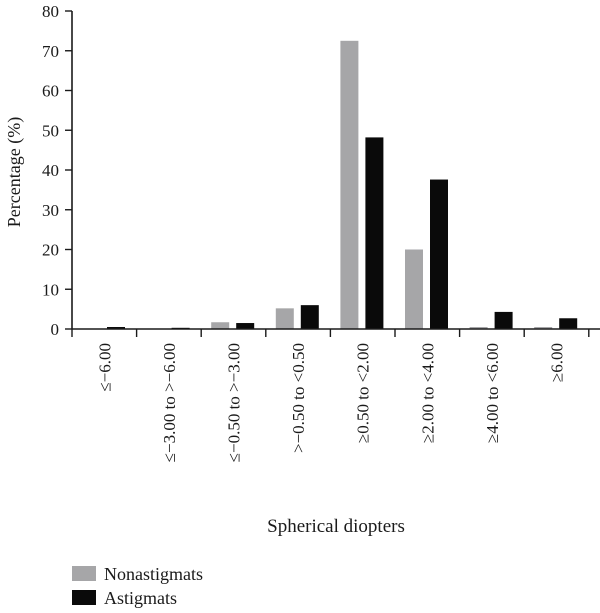 Image resolution: width=600 pixels, height=613 pixels. What do you see at coordinates (298, 398) in the screenshot?
I see `x-tick-label-3: >−0.50 to <0.50` at bounding box center [298, 398].